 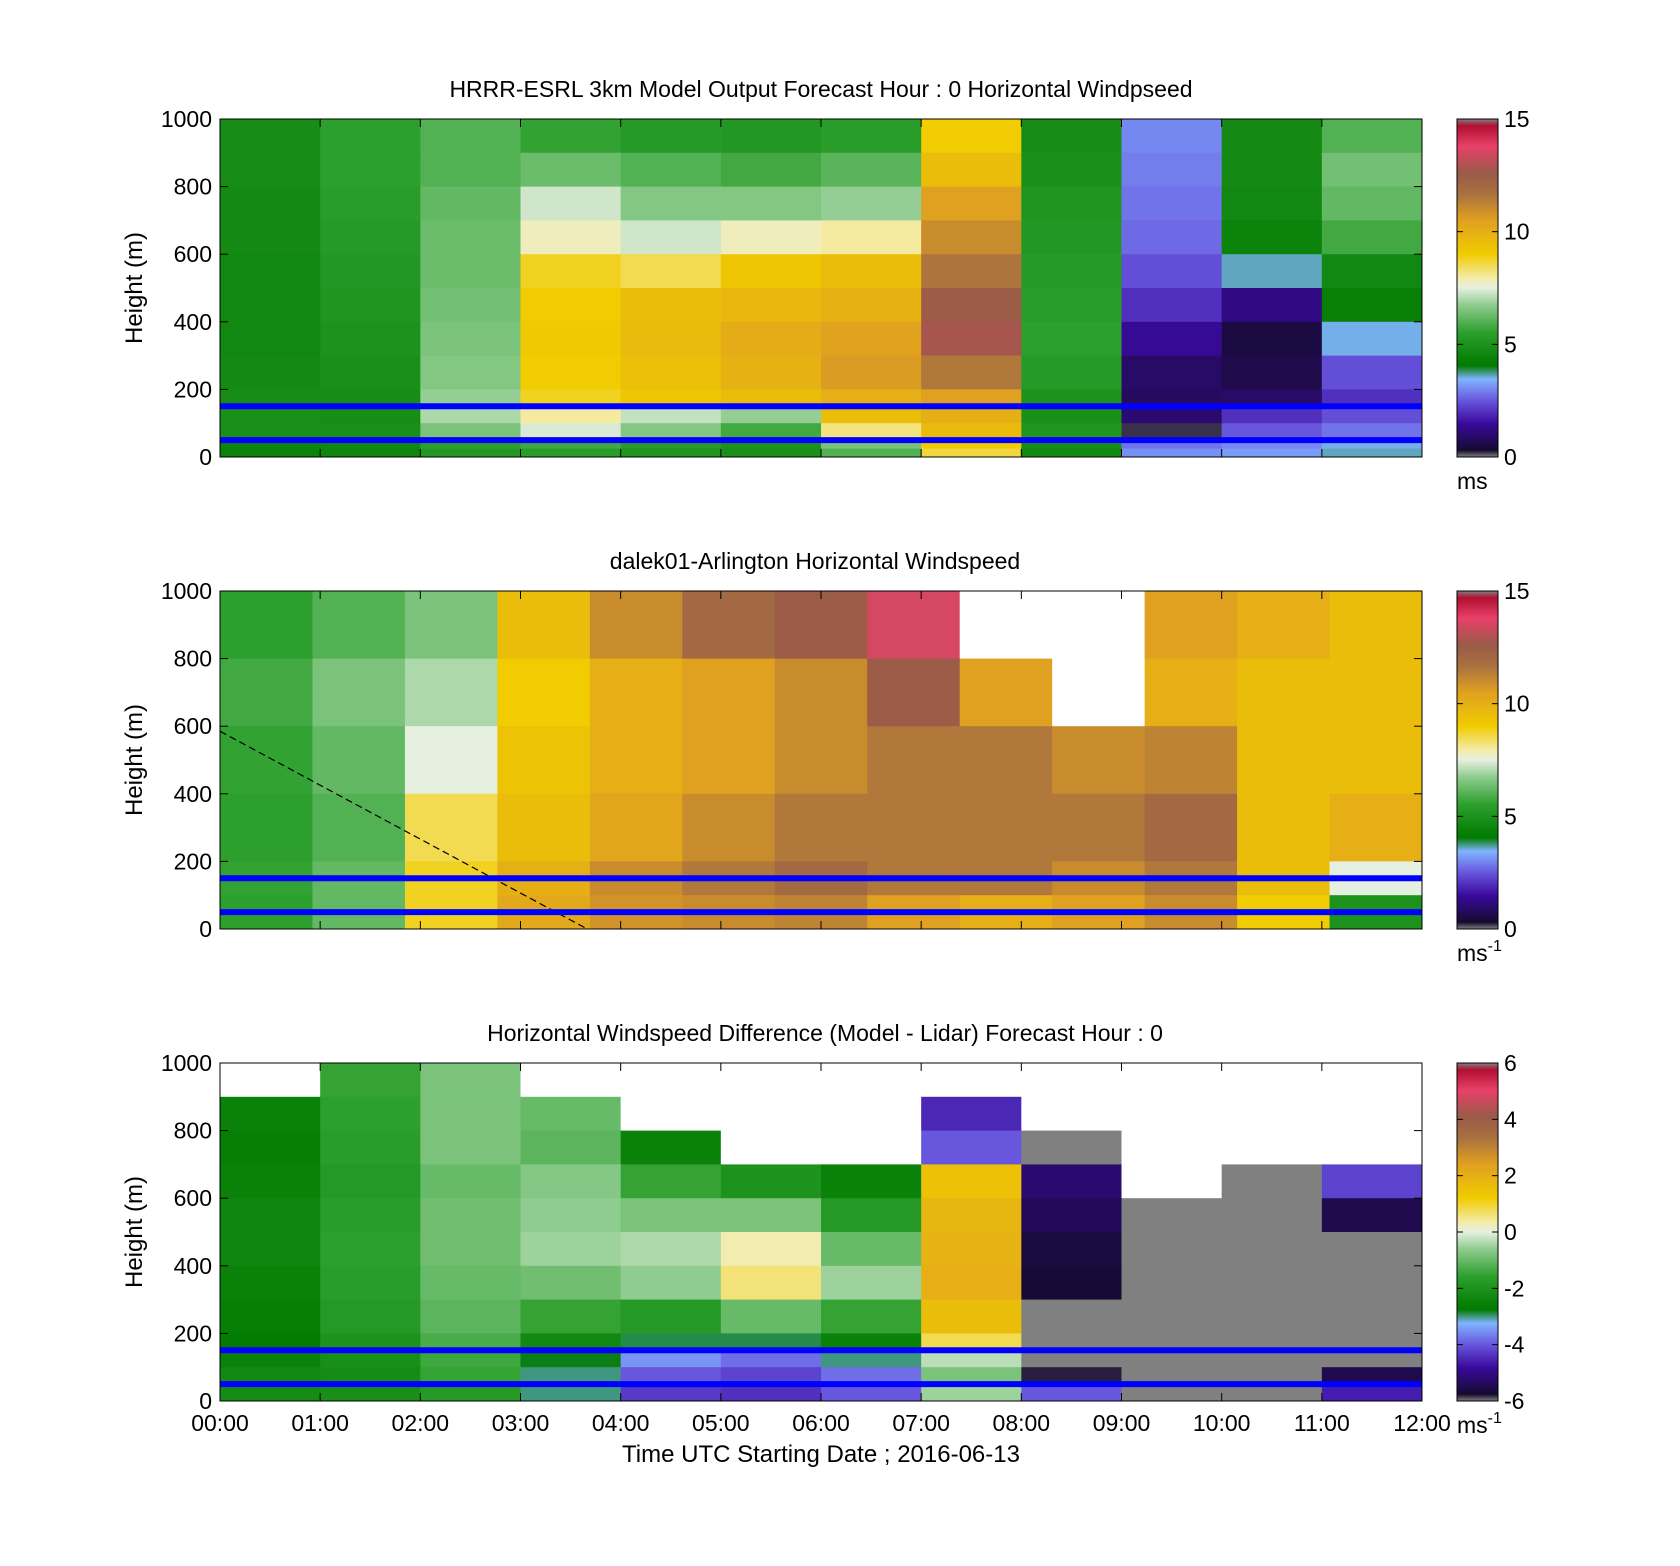 I want to click on blue-reference-lines, so click(x=821, y=895).